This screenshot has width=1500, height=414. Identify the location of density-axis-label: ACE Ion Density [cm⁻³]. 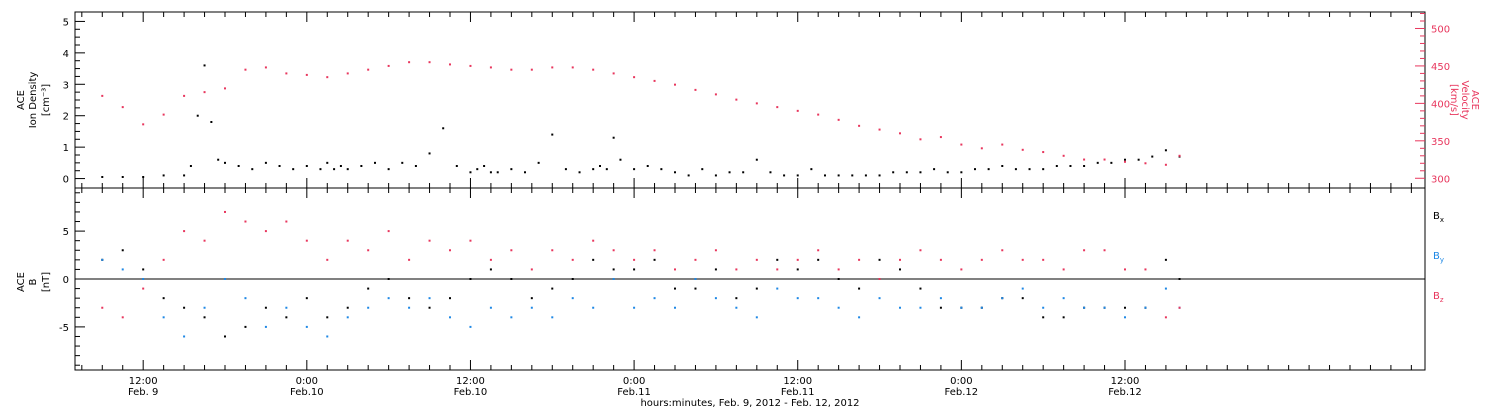
(34, 100).